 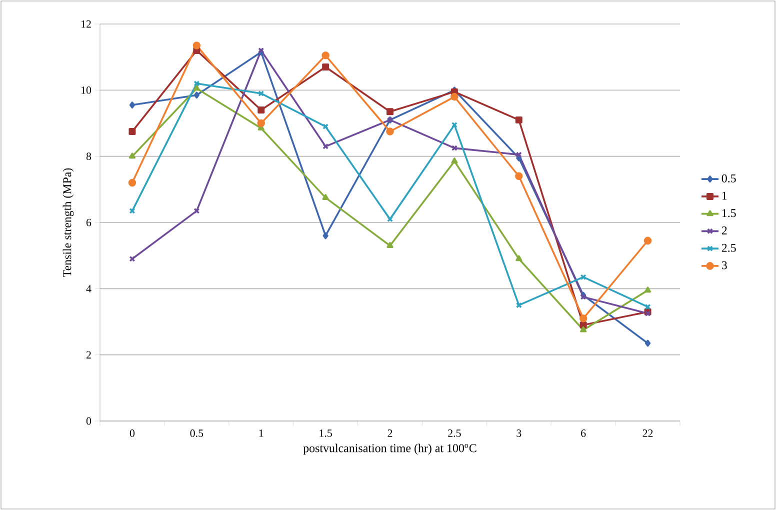 What do you see at coordinates (261, 433) in the screenshot?
I see `x-tick-label: 1` at bounding box center [261, 433].